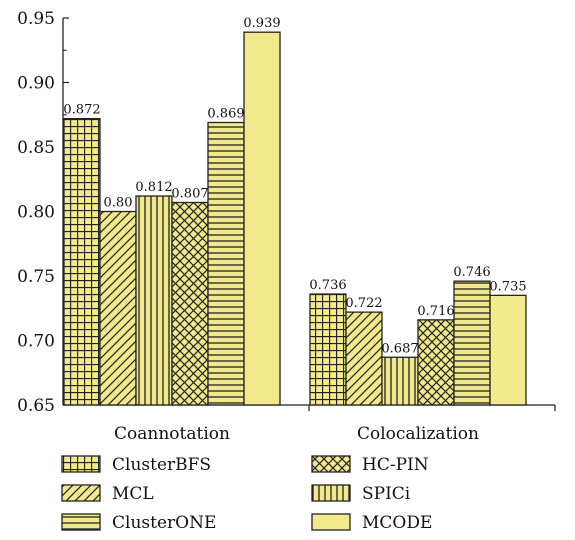 The width and height of the screenshot is (575, 540). I want to click on category-label: Colocalization, so click(418, 434).